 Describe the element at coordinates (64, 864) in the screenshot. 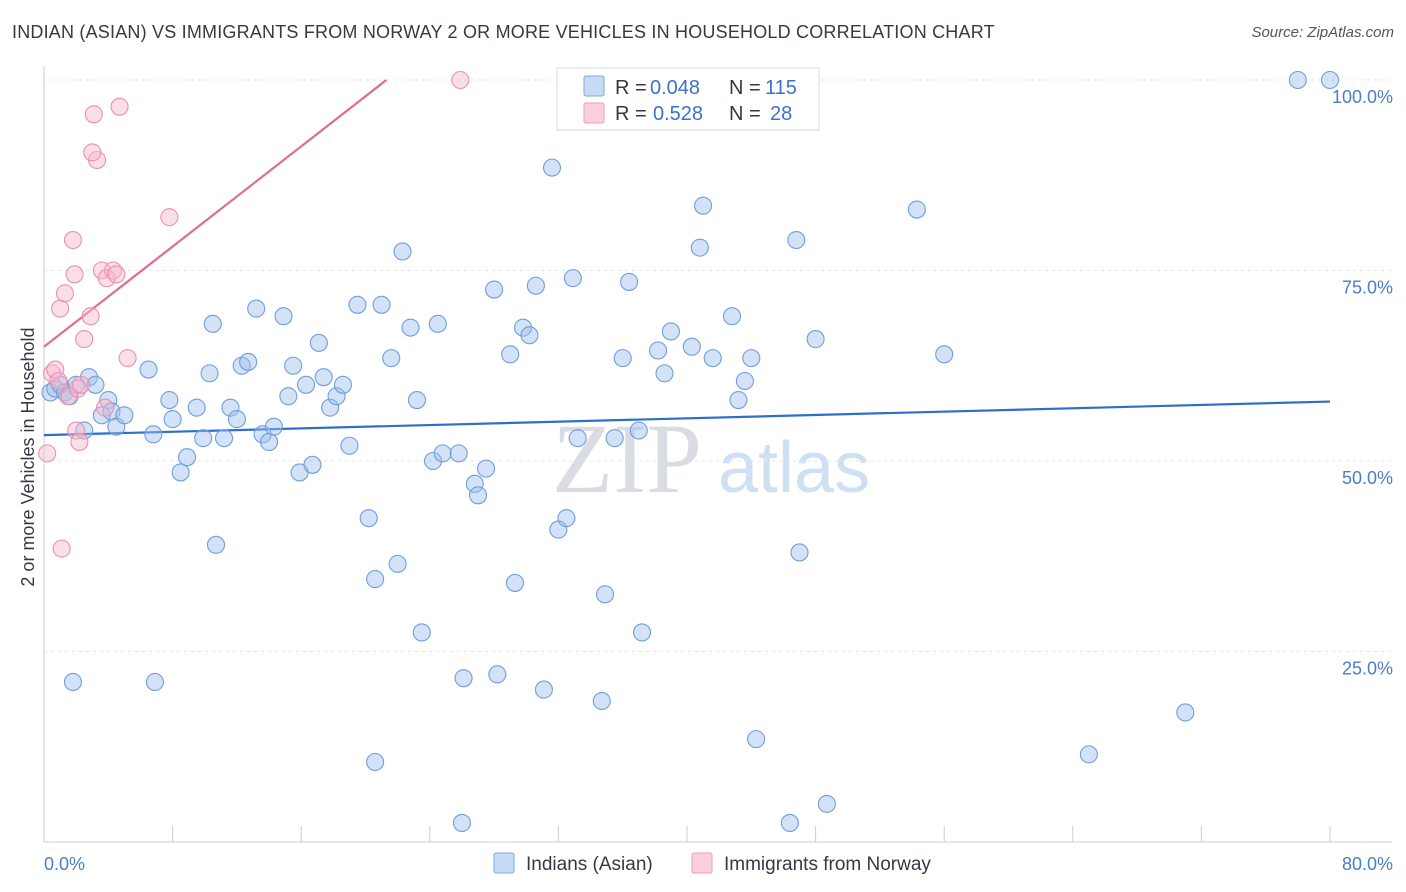

I see `x-tick-label-min: 0.0%` at that location.